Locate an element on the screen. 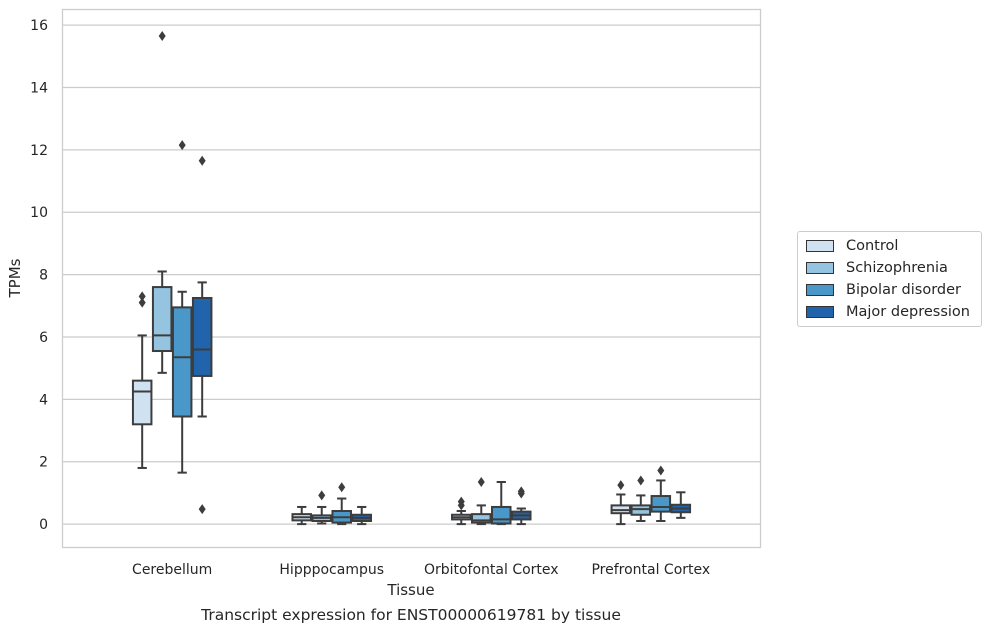 The width and height of the screenshot is (992, 634). legend-item-major-depression: Major depression is located at coordinates (888, 312).